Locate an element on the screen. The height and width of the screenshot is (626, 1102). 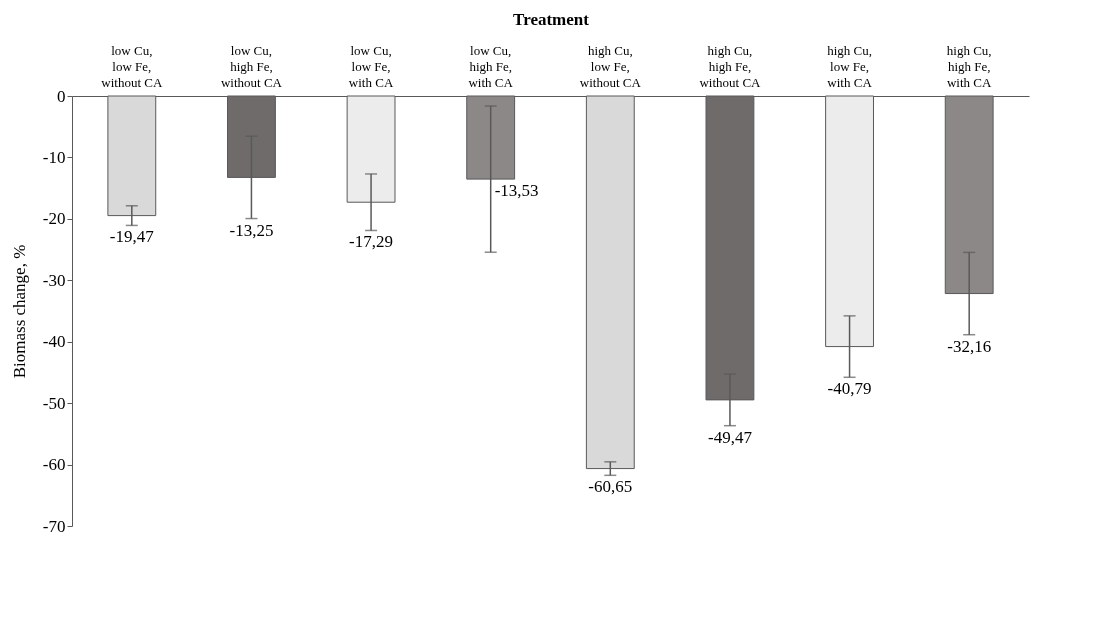
y-axis-title: Biomass change, % is located at coordinates (19, 311).